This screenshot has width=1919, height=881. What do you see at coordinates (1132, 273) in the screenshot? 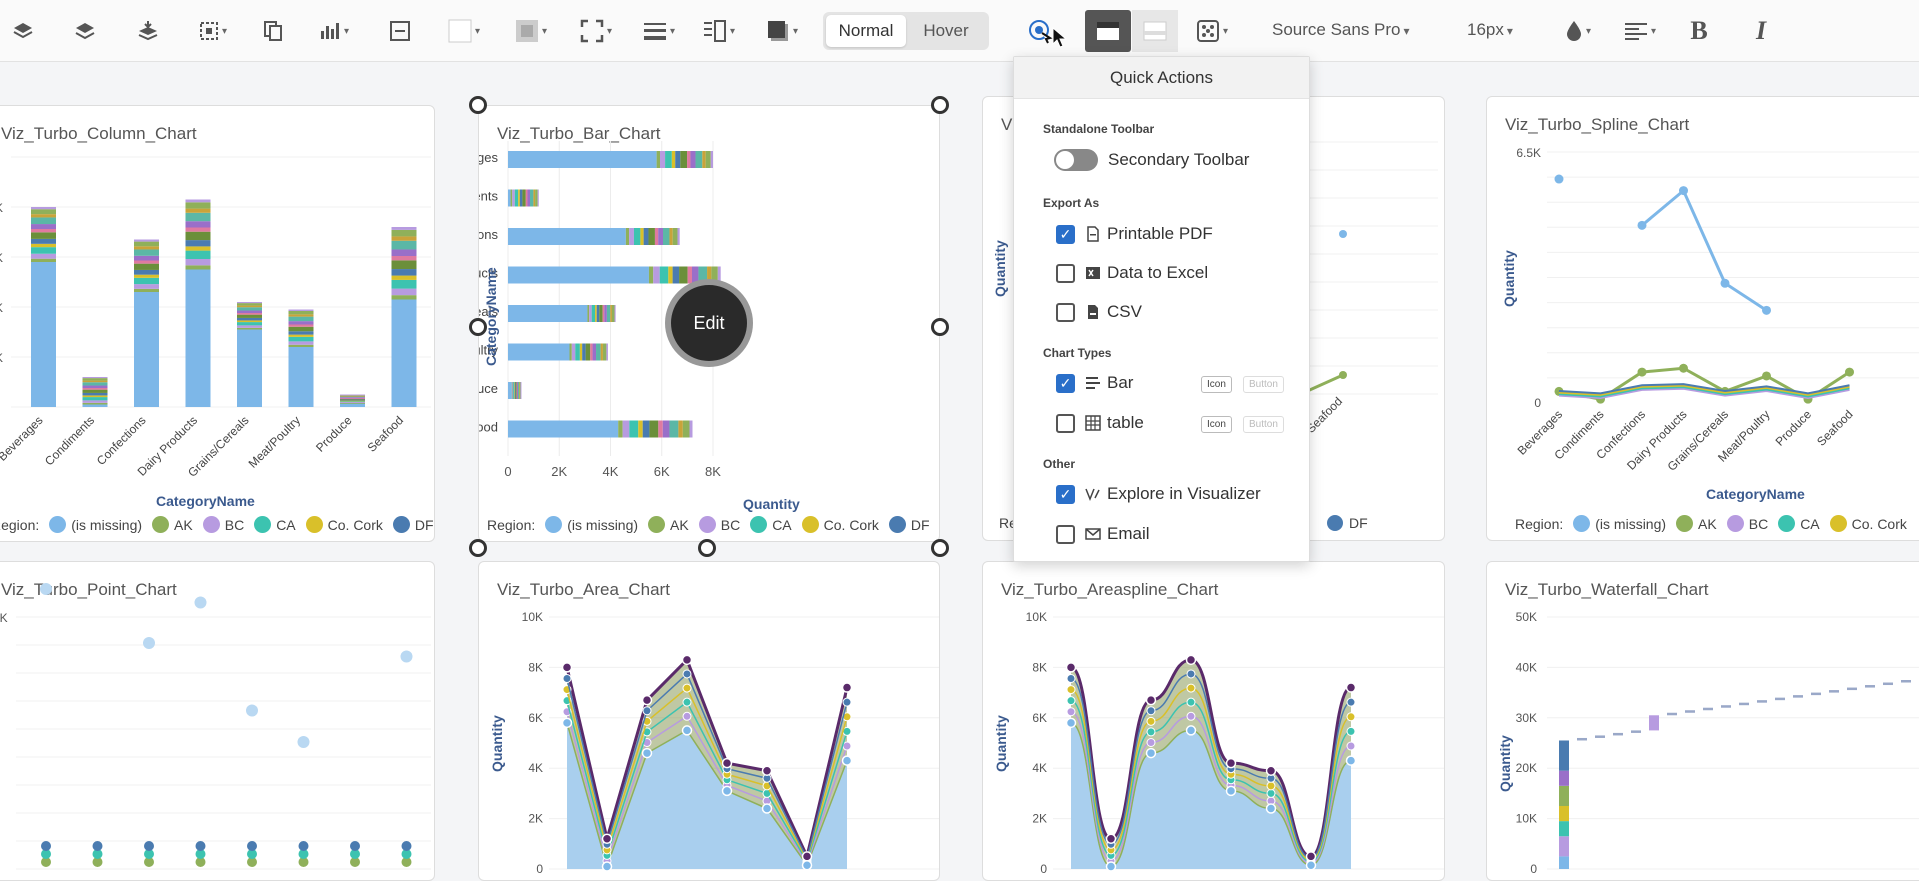
I see `export-excel-option: Data to Excel` at bounding box center [1132, 273].